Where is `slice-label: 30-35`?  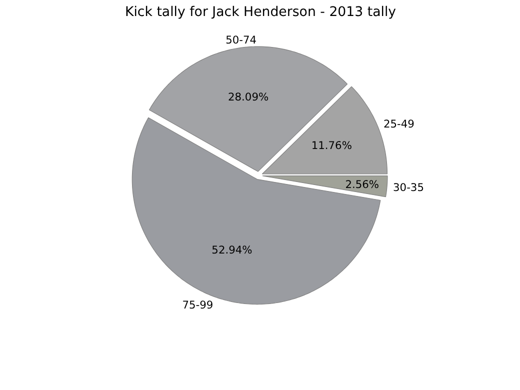 slice-label: 30-35 is located at coordinates (408, 187).